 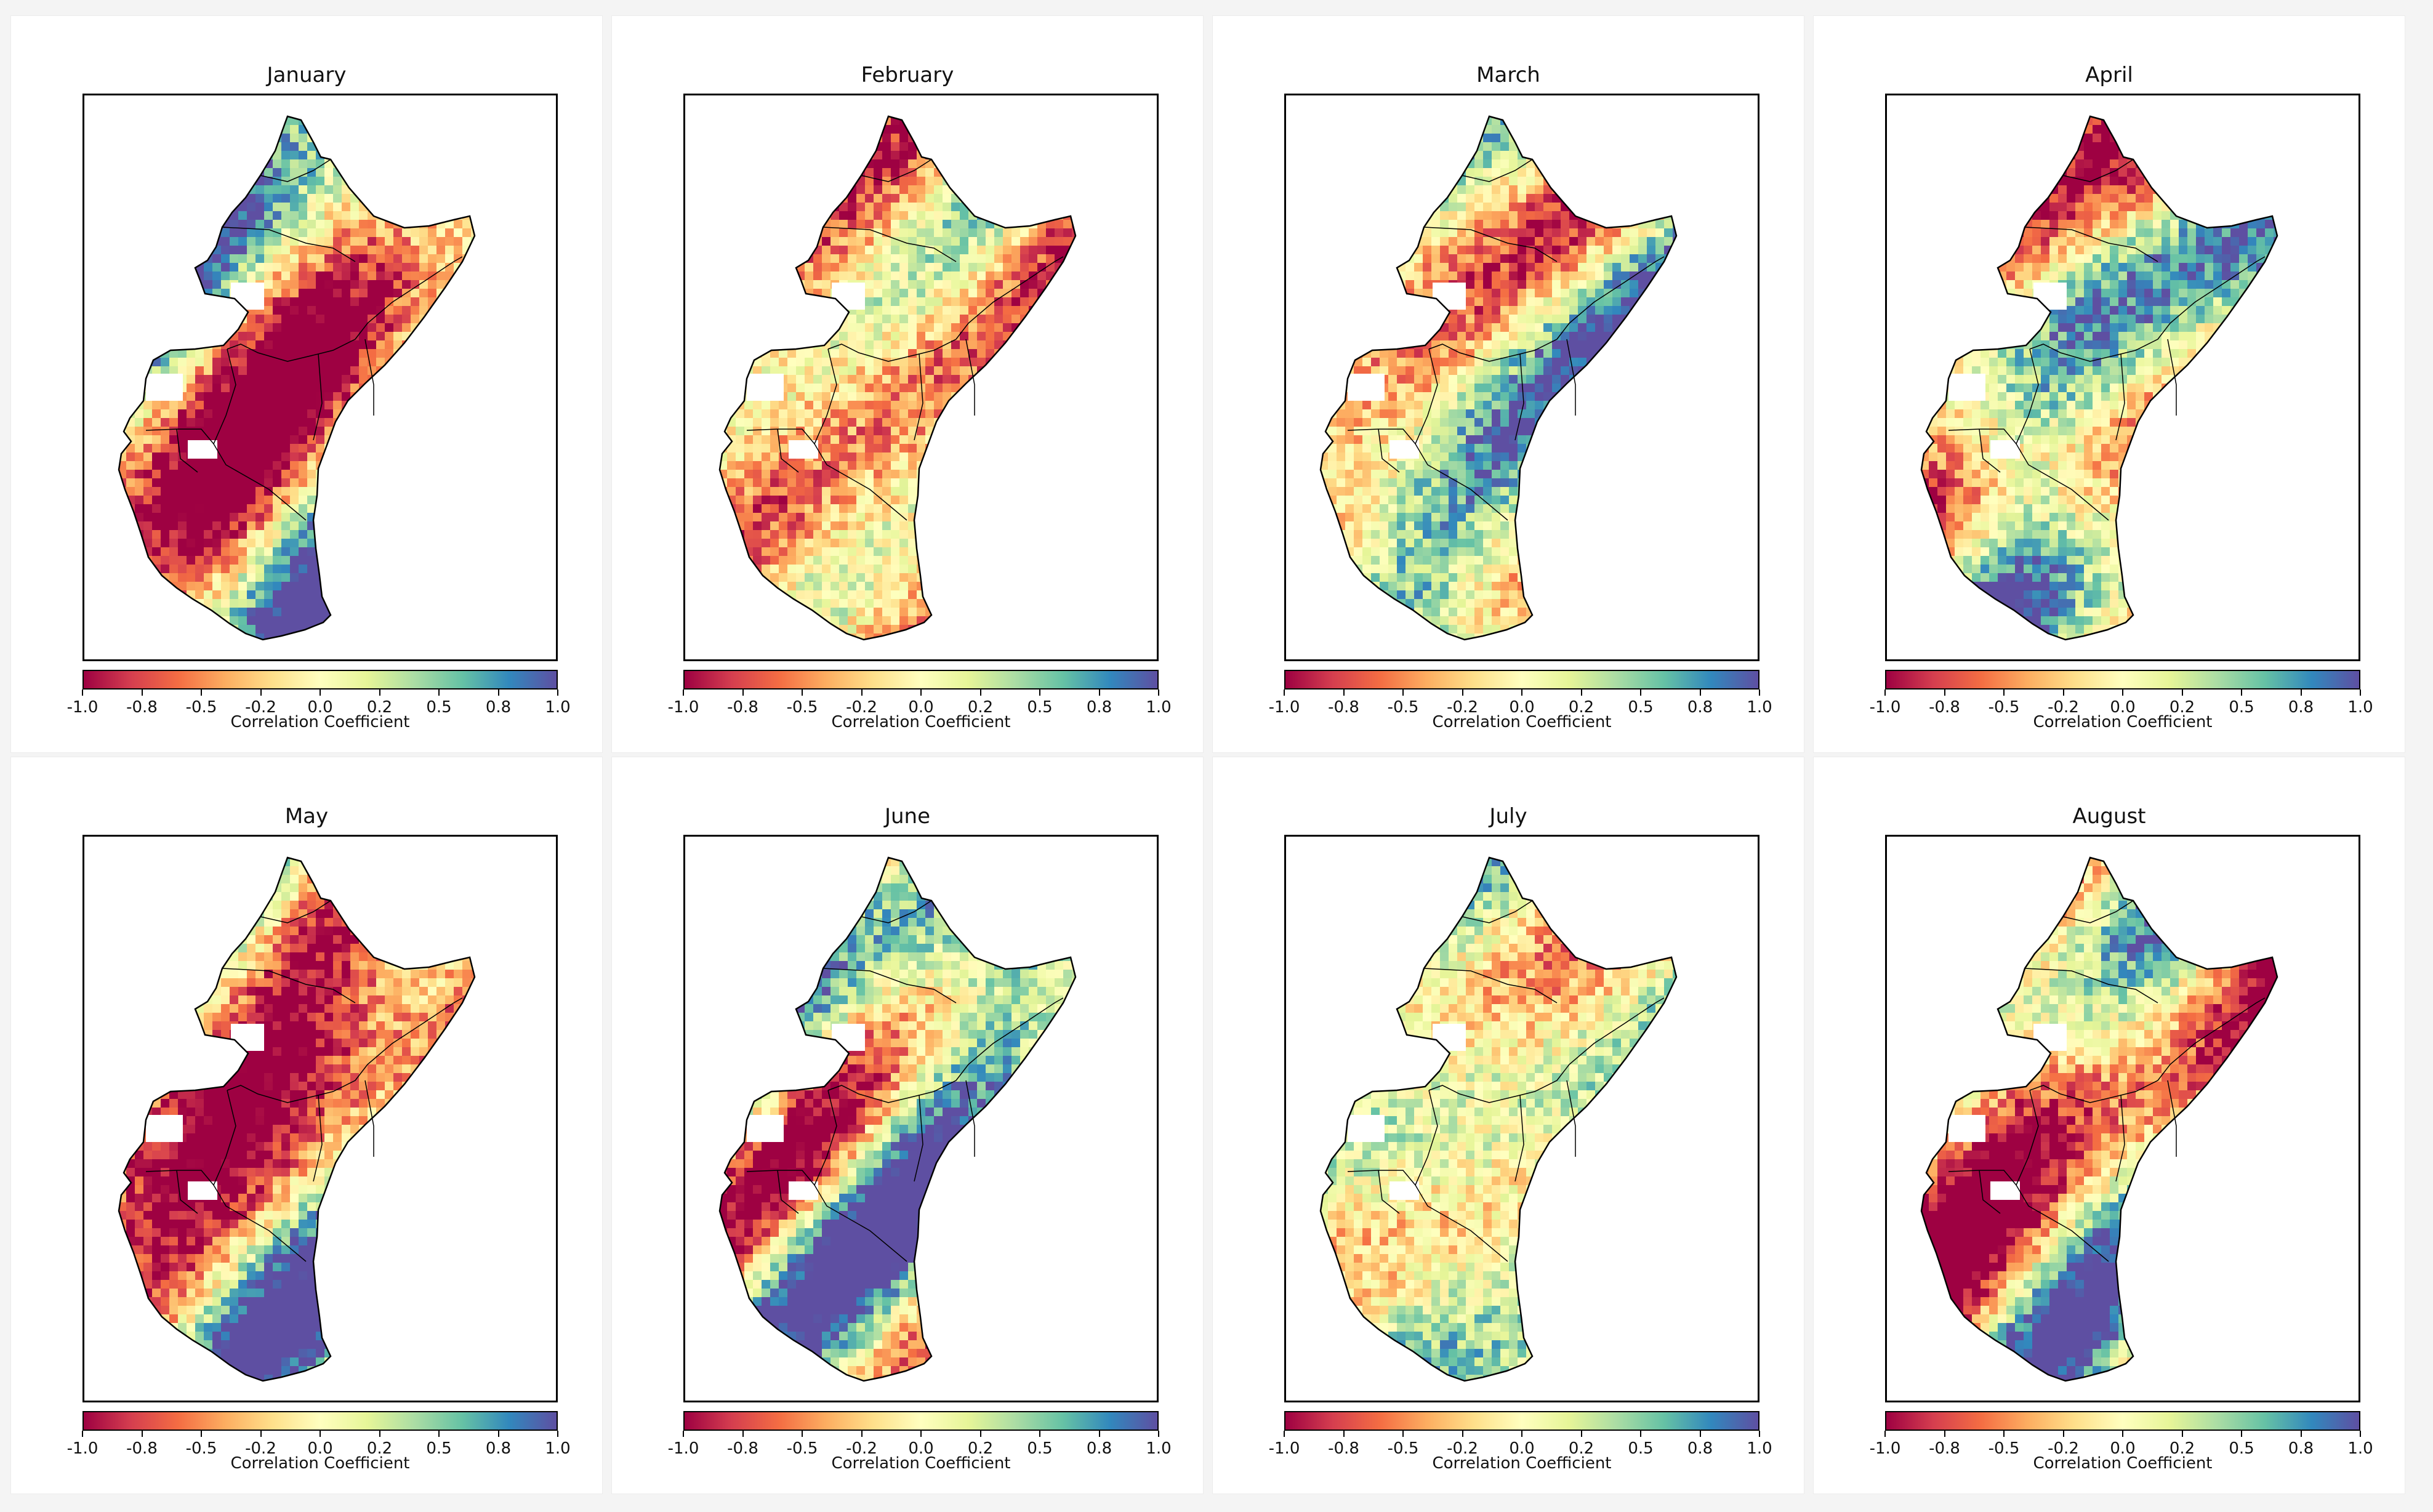 I want to click on country-border, so click(x=187, y=451).